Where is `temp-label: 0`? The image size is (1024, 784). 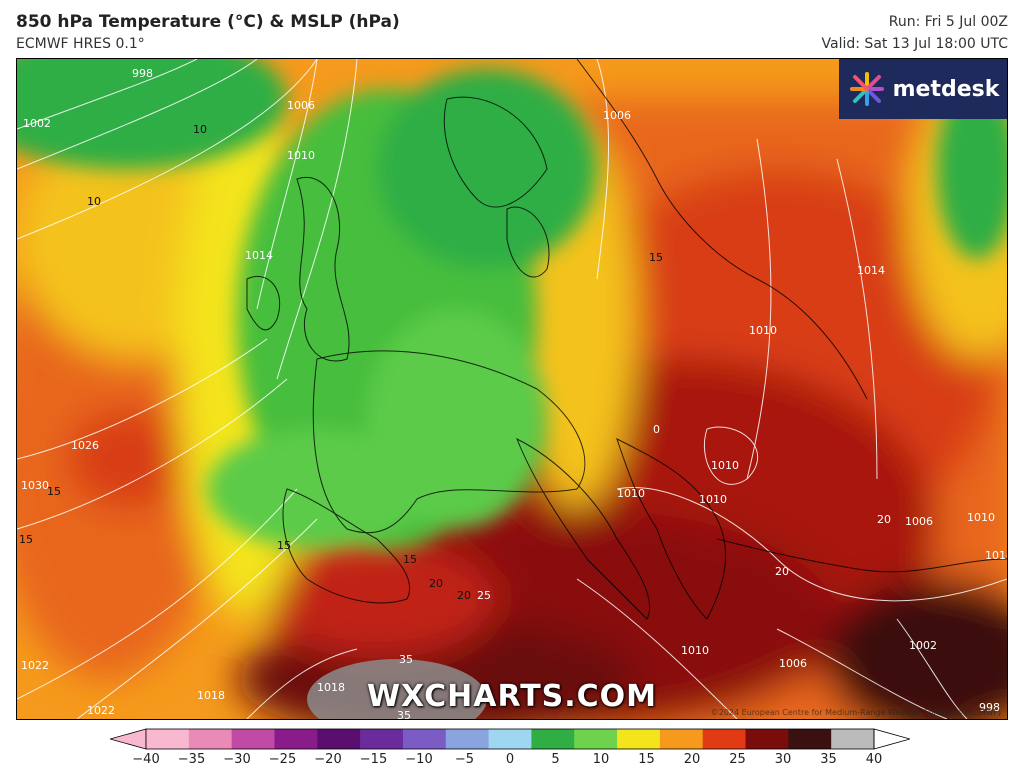 temp-label: 0 is located at coordinates (656, 429).